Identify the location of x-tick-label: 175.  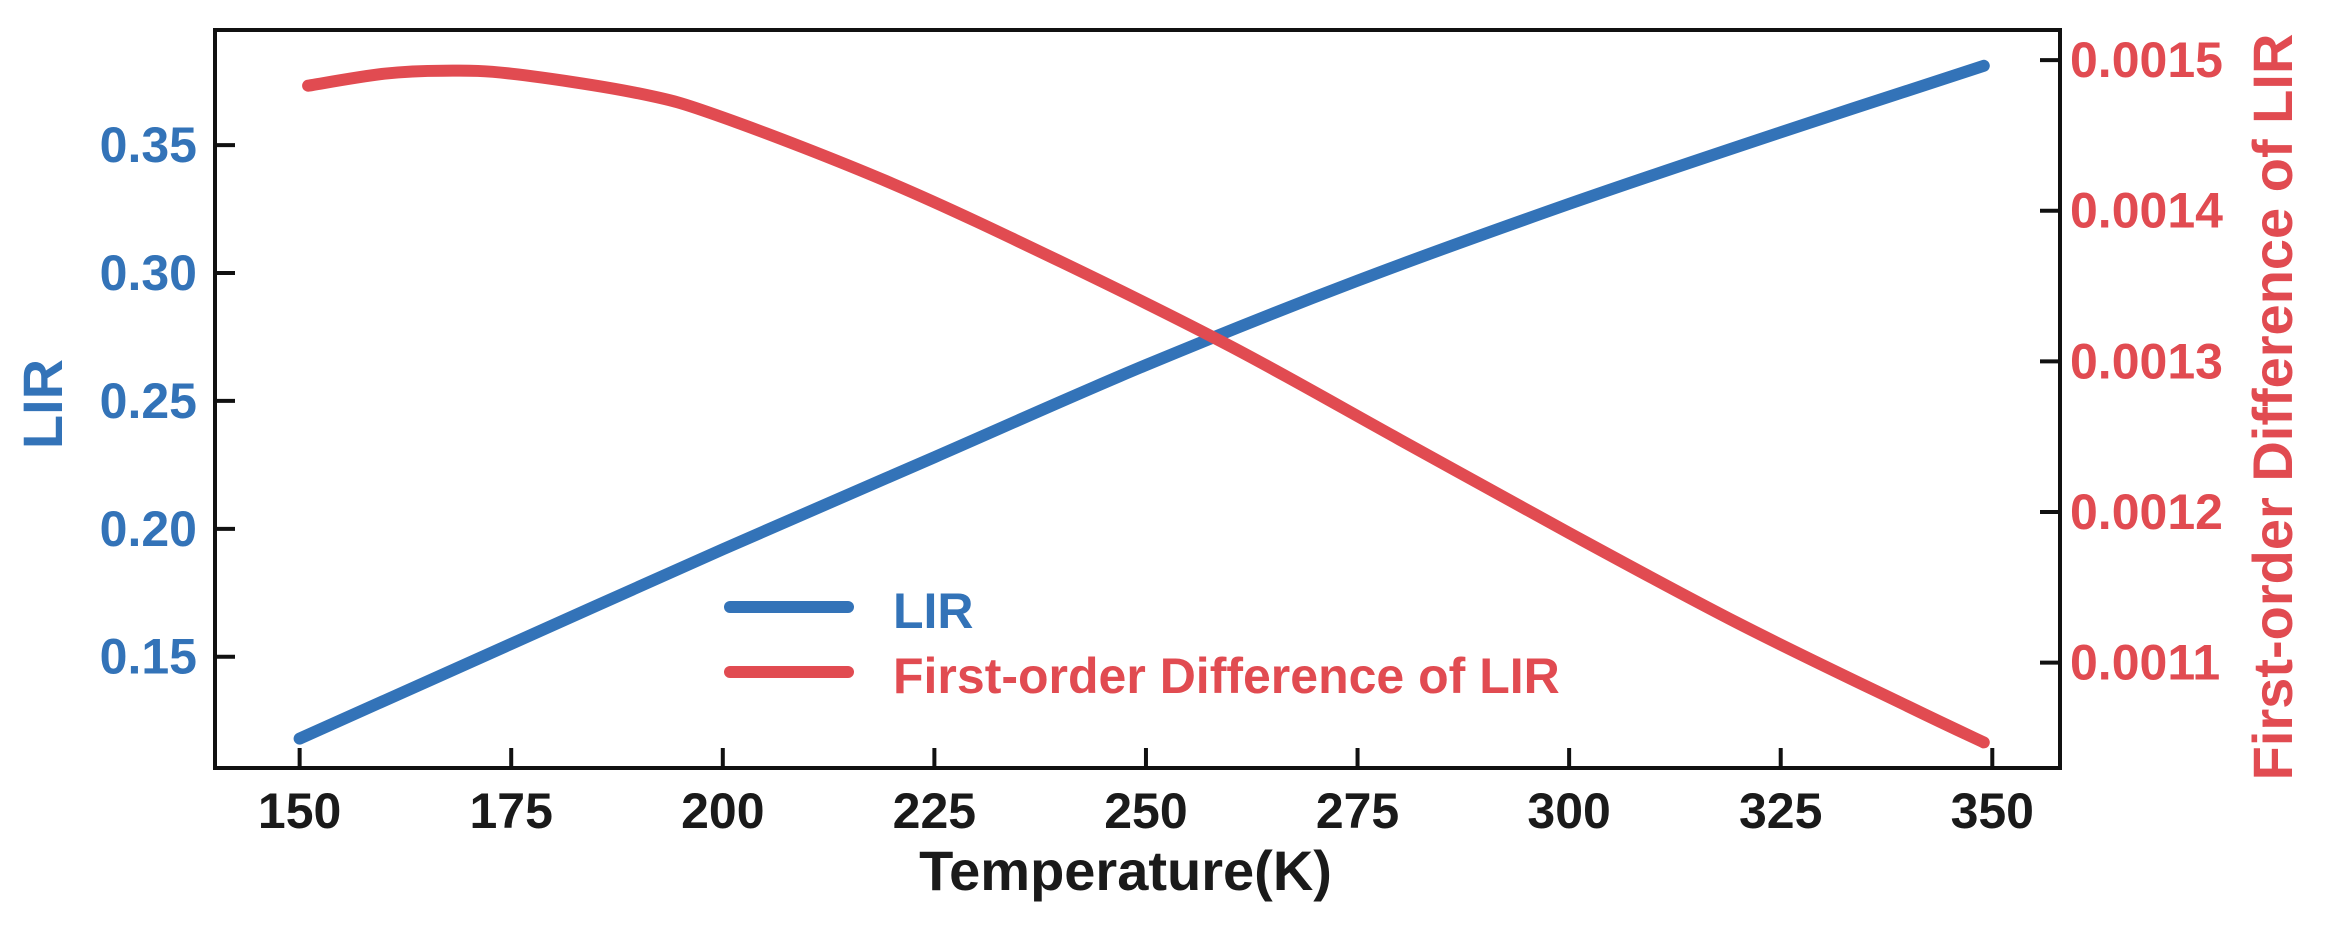
(510, 811).